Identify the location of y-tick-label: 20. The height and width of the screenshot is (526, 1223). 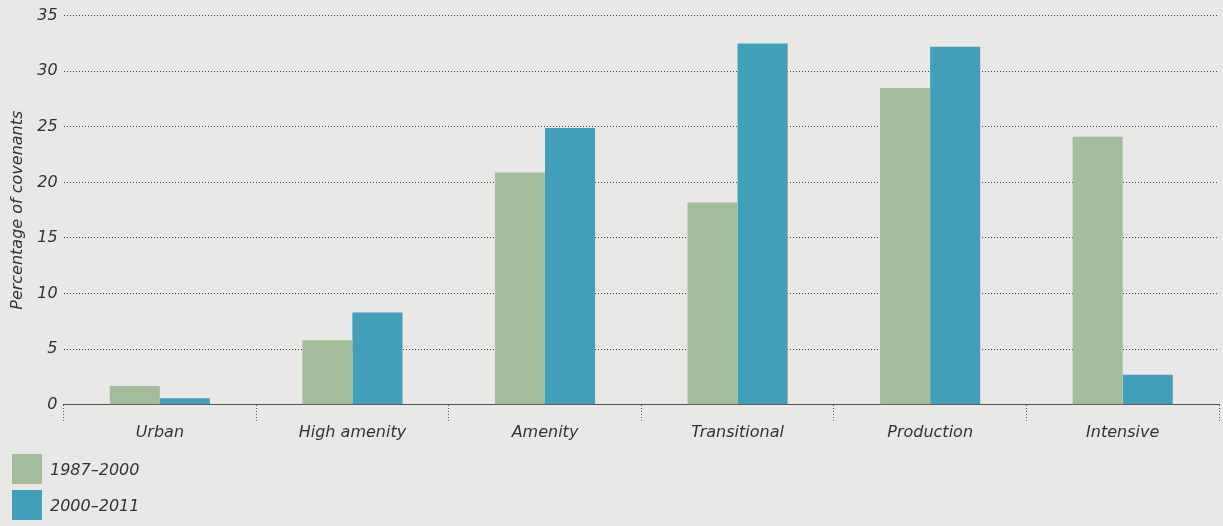
(47, 181).